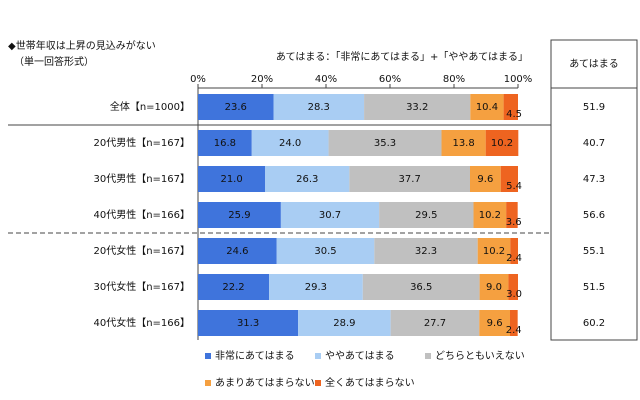 The width and height of the screenshot is (640, 400). Describe the element at coordinates (370, 382) in the screenshot. I see `legend-label: 全くあてはまらない` at that location.